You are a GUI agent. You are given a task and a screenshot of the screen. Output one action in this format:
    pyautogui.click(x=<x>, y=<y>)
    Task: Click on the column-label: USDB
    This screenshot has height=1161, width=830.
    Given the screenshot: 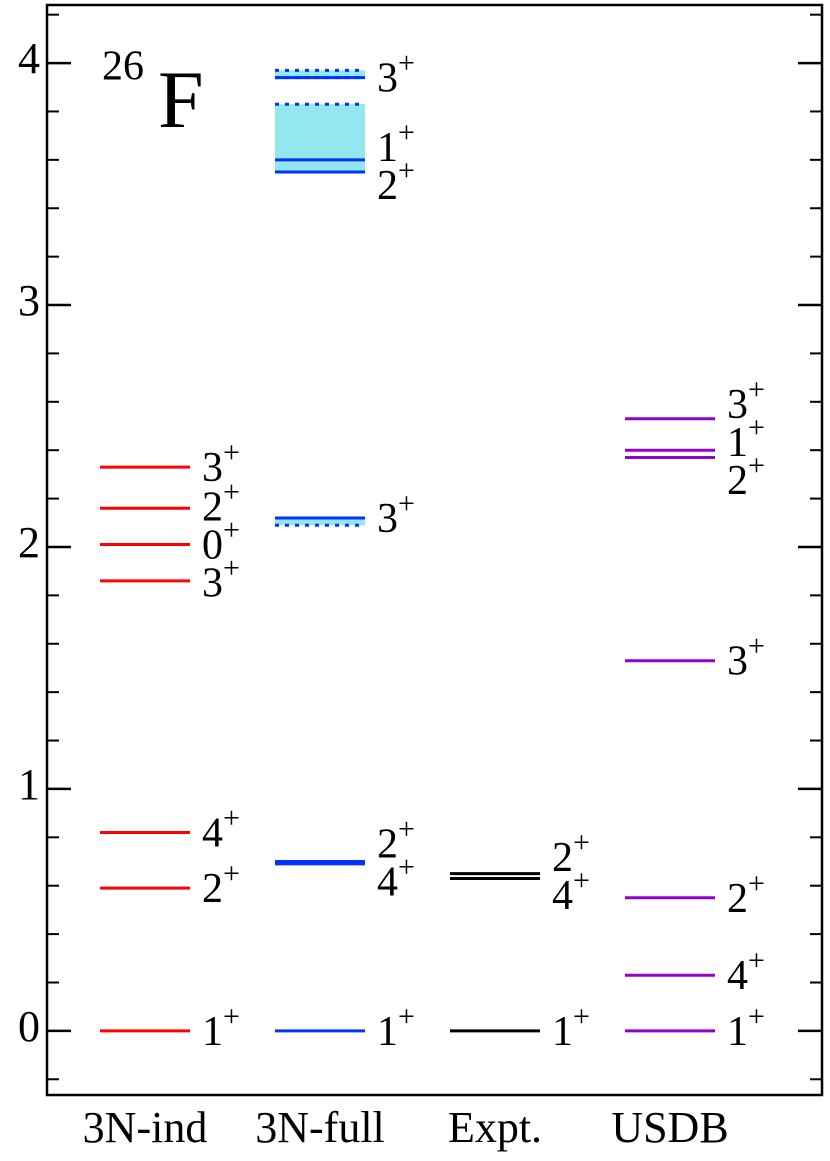 What is the action you would take?
    pyautogui.click(x=669, y=1127)
    